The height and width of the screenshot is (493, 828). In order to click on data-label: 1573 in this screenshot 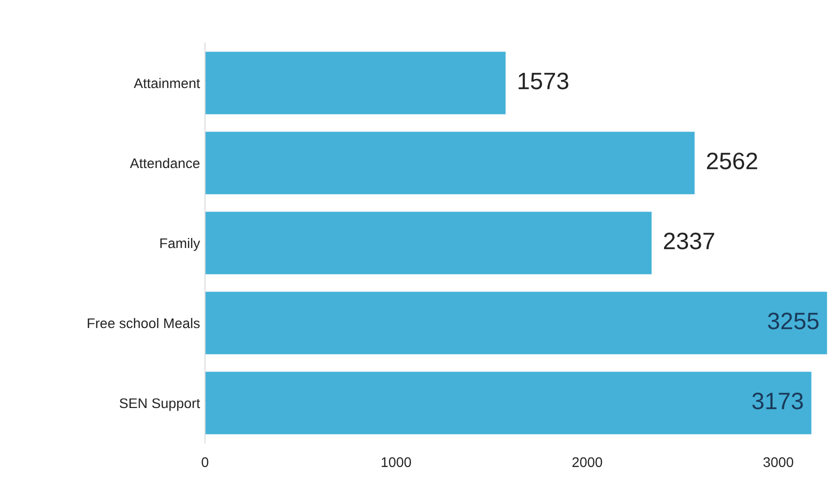, I will do `click(543, 81)`.